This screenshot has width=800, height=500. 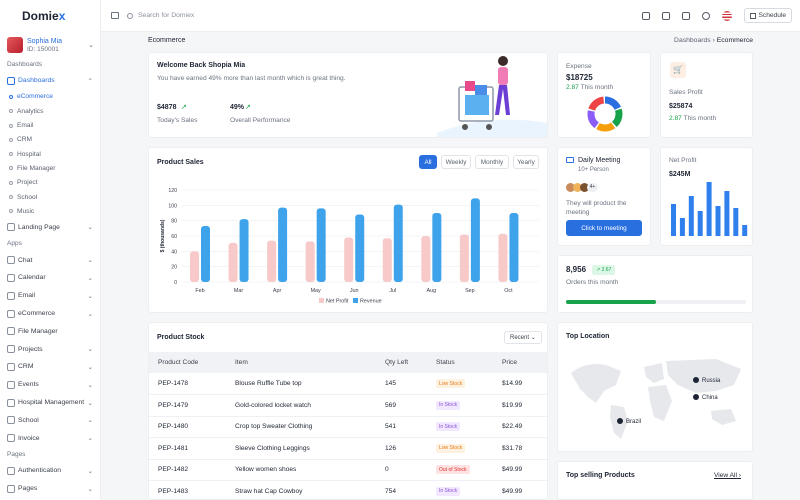 I want to click on sidebar-subitem-project: Project, so click(x=50, y=183).